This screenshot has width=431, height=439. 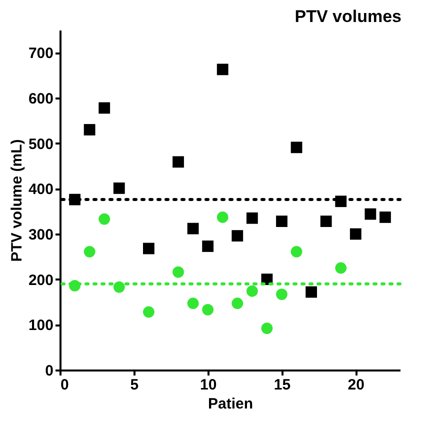 What do you see at coordinates (208, 385) in the screenshot?
I see `x-tick-label: 10` at bounding box center [208, 385].